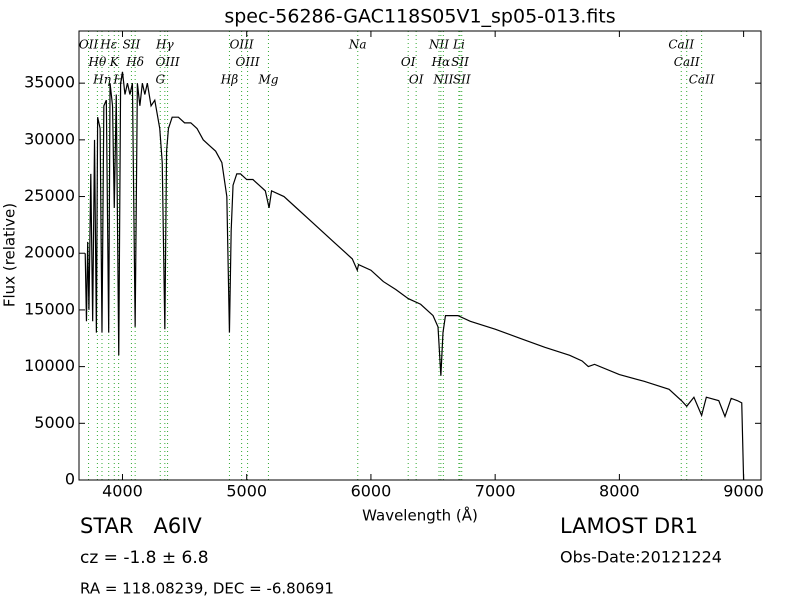 The height and width of the screenshot is (600, 800). Describe the element at coordinates (97, 62) in the screenshot. I see `spectral-line-label: Hθ` at that location.